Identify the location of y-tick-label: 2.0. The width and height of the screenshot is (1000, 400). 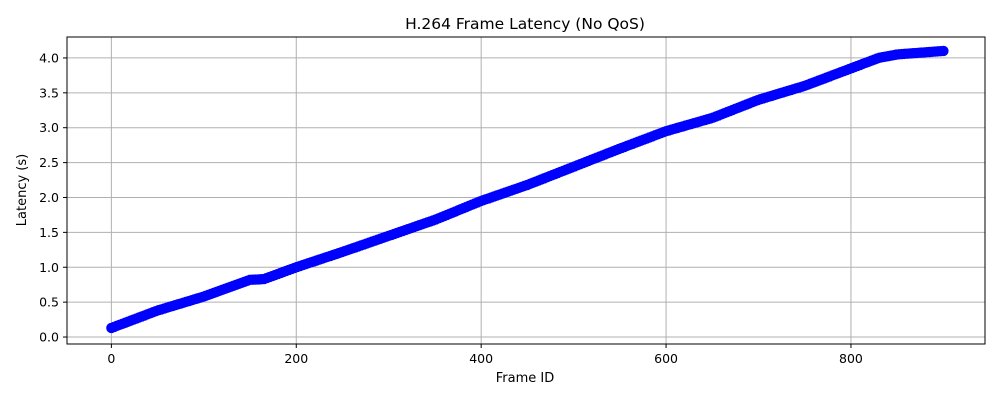
(49, 197).